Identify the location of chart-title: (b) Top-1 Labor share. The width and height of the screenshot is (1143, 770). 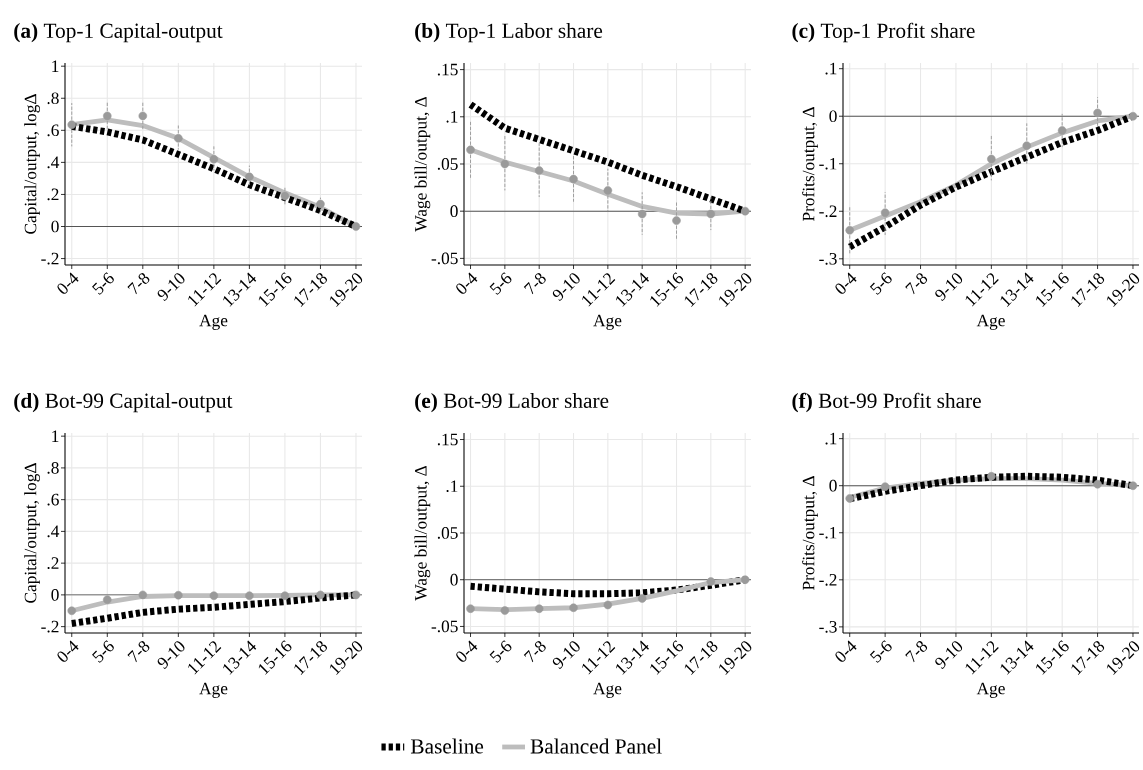
(509, 32).